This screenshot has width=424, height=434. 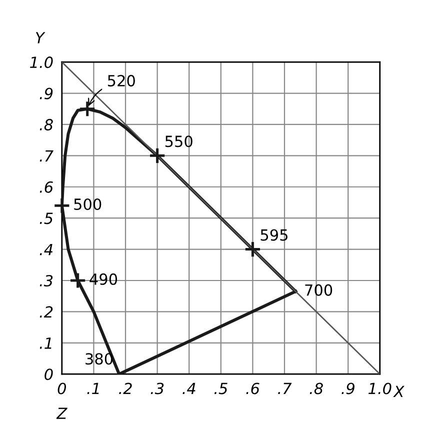 I want to click on y-tick-label: .4, so click(x=46, y=250).